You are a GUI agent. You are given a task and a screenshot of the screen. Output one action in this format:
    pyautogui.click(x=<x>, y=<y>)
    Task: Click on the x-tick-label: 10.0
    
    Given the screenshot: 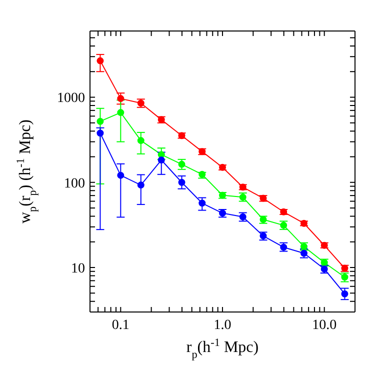 What is the action you would take?
    pyautogui.click(x=324, y=325)
    